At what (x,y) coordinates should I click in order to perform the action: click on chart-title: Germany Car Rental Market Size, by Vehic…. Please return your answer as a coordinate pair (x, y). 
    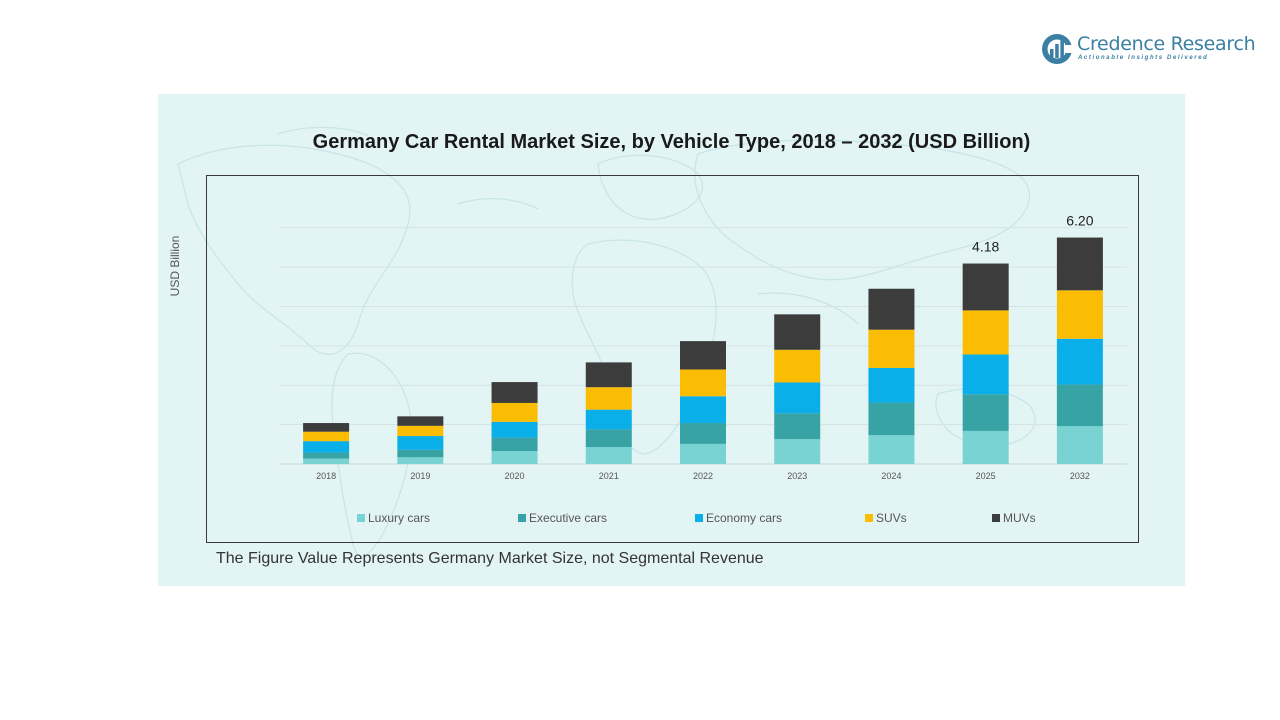
    Looking at the image, I should click on (671, 142).